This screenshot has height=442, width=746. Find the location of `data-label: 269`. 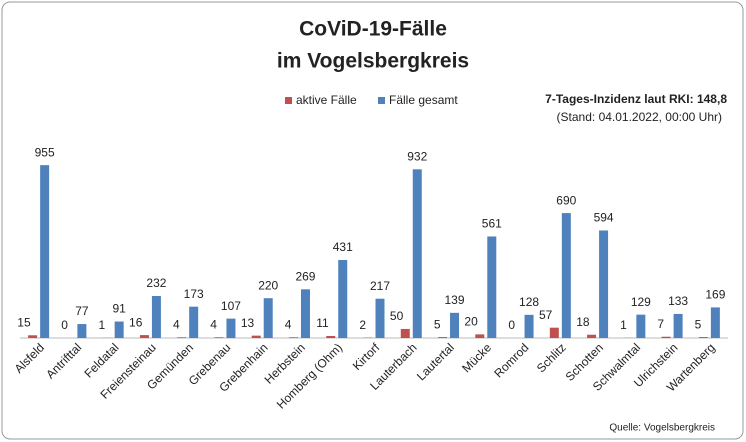

data-label: 269 is located at coordinates (305, 276).